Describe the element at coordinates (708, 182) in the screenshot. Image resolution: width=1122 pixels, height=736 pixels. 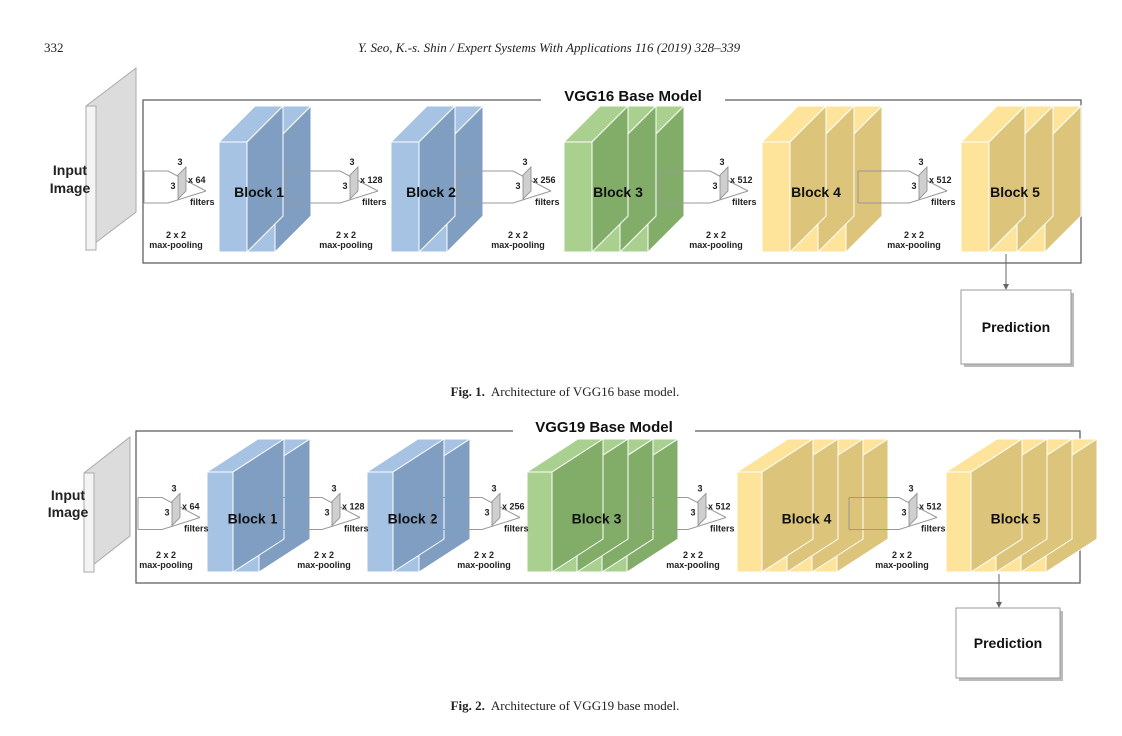
I see `fig1-conv-kernel-4: 3 3 x 512 filters` at that location.